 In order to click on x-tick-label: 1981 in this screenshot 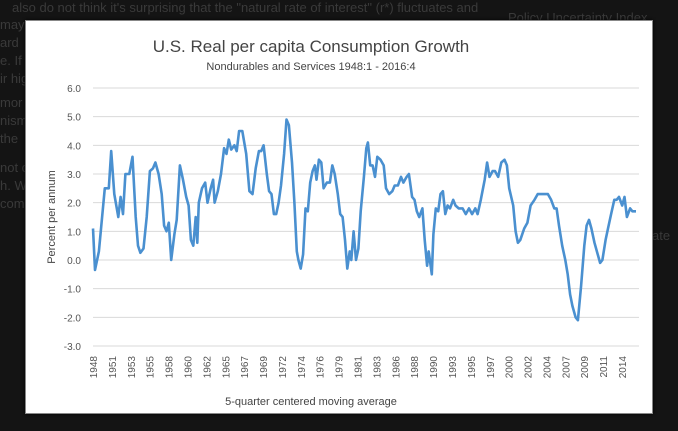, I will do `click(359, 367)`.